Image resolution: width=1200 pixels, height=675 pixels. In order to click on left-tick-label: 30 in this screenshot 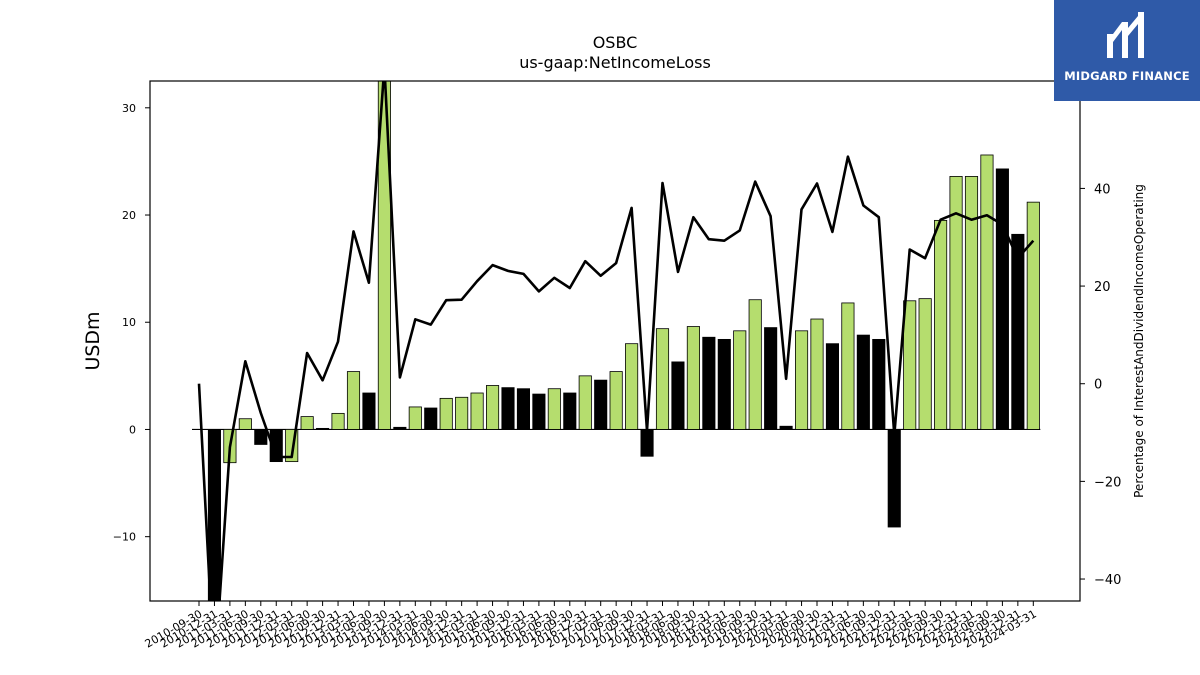, I will do `click(129, 108)`.